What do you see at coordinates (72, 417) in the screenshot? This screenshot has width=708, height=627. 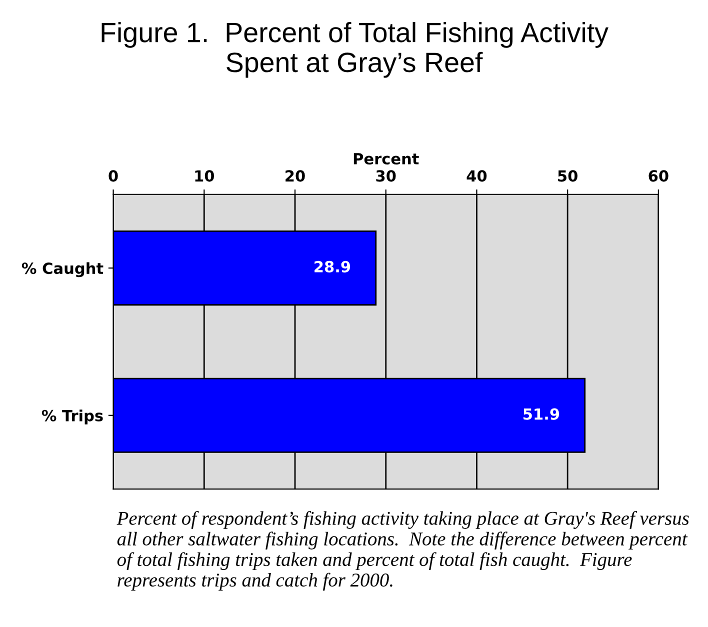 I see `y-tick-label: % Trips` at bounding box center [72, 417].